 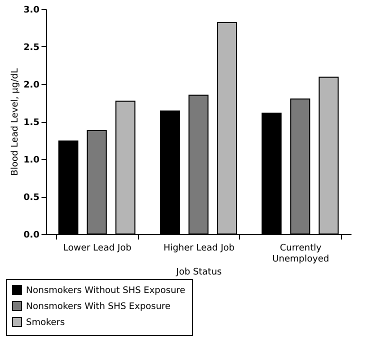 What do you see at coordinates (32, 11) in the screenshot?
I see `y-tick-label: 3.0` at bounding box center [32, 11].